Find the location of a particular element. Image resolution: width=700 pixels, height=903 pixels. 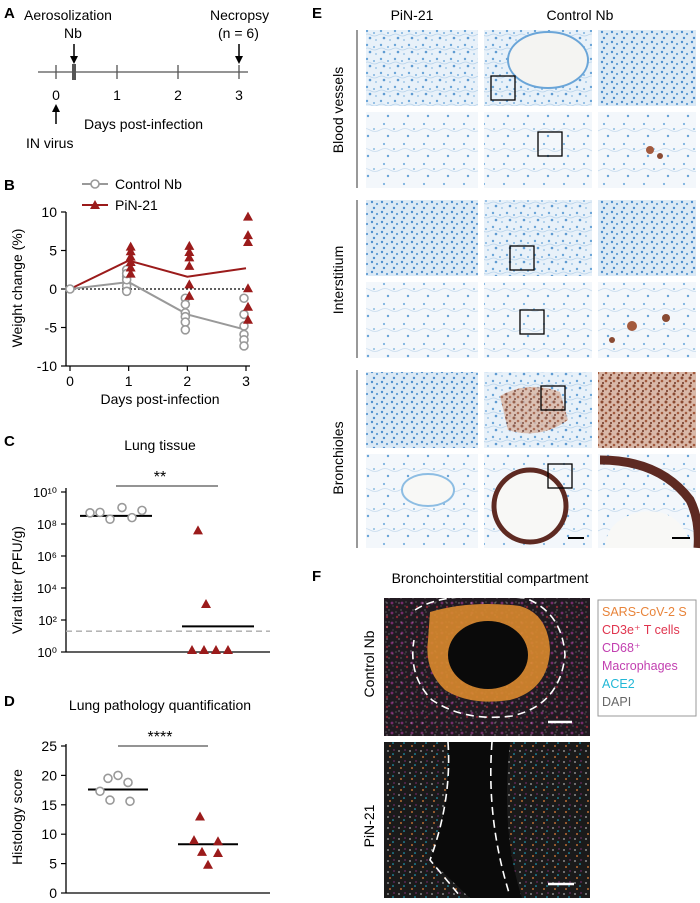

b-xtick-label: 1 is located at coordinates (129, 381).